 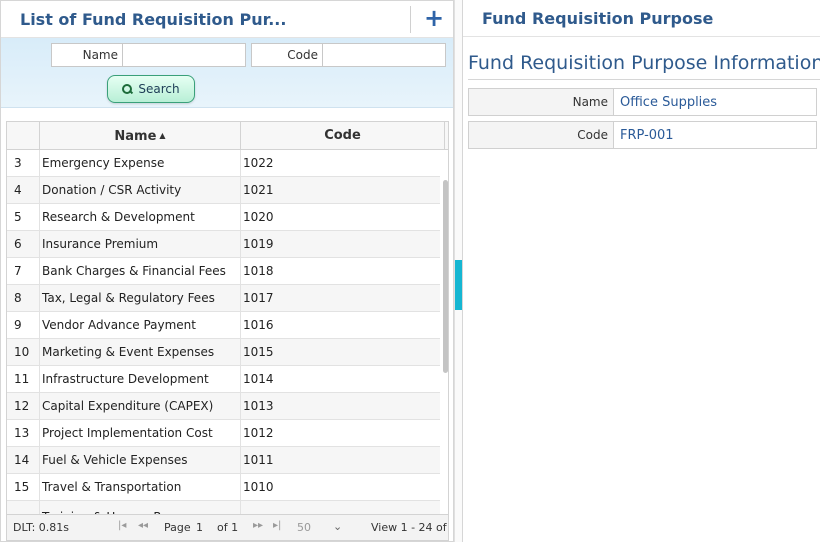 What do you see at coordinates (23, 190) in the screenshot?
I see `row-number: 4` at bounding box center [23, 190].